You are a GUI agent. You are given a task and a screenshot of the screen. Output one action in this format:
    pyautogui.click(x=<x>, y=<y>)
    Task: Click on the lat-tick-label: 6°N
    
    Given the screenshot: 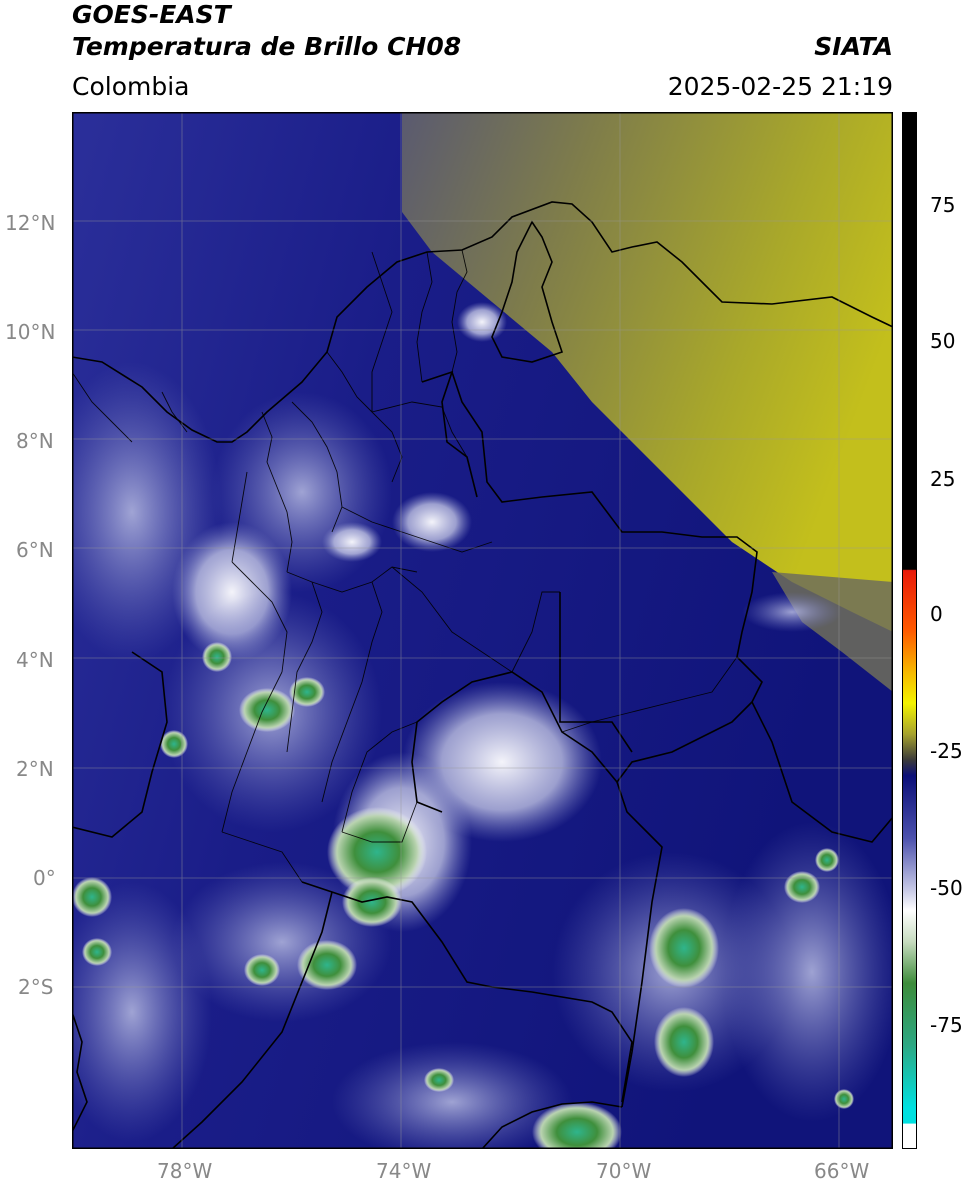 What is the action you would take?
    pyautogui.click(x=35, y=550)
    